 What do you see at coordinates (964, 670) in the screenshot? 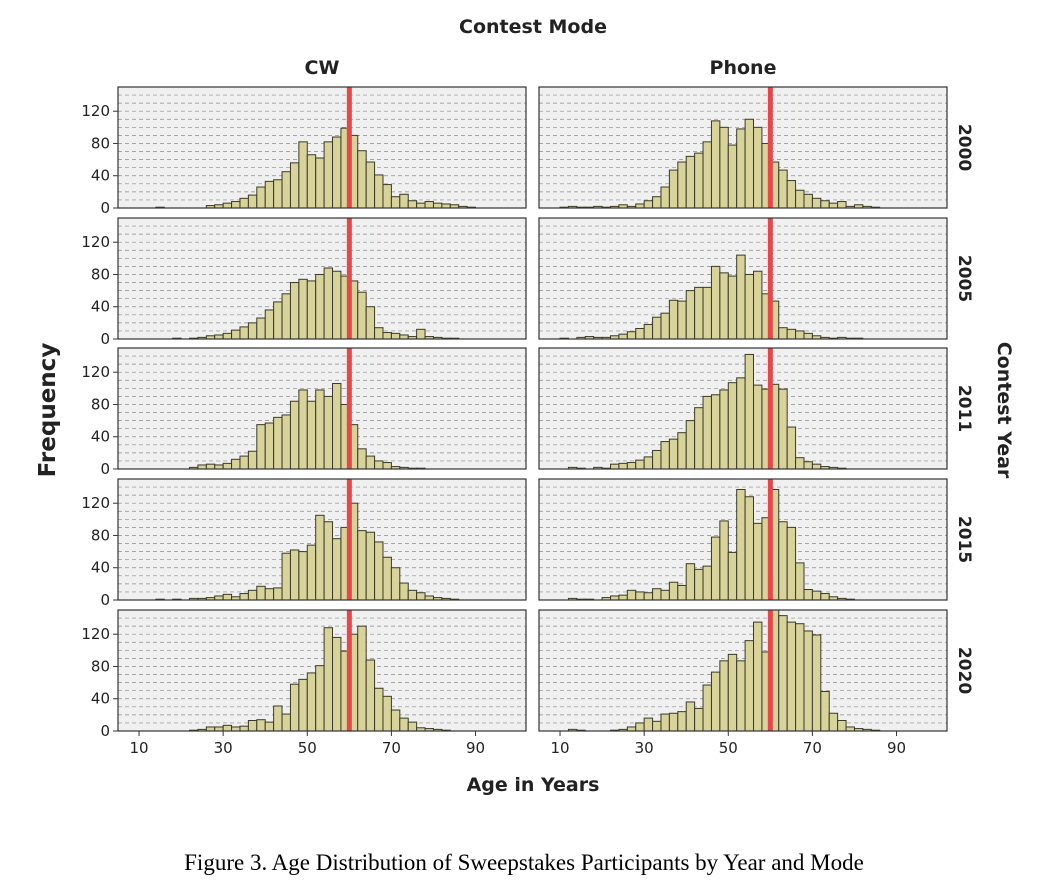
I see `row-label: 2020` at bounding box center [964, 670].